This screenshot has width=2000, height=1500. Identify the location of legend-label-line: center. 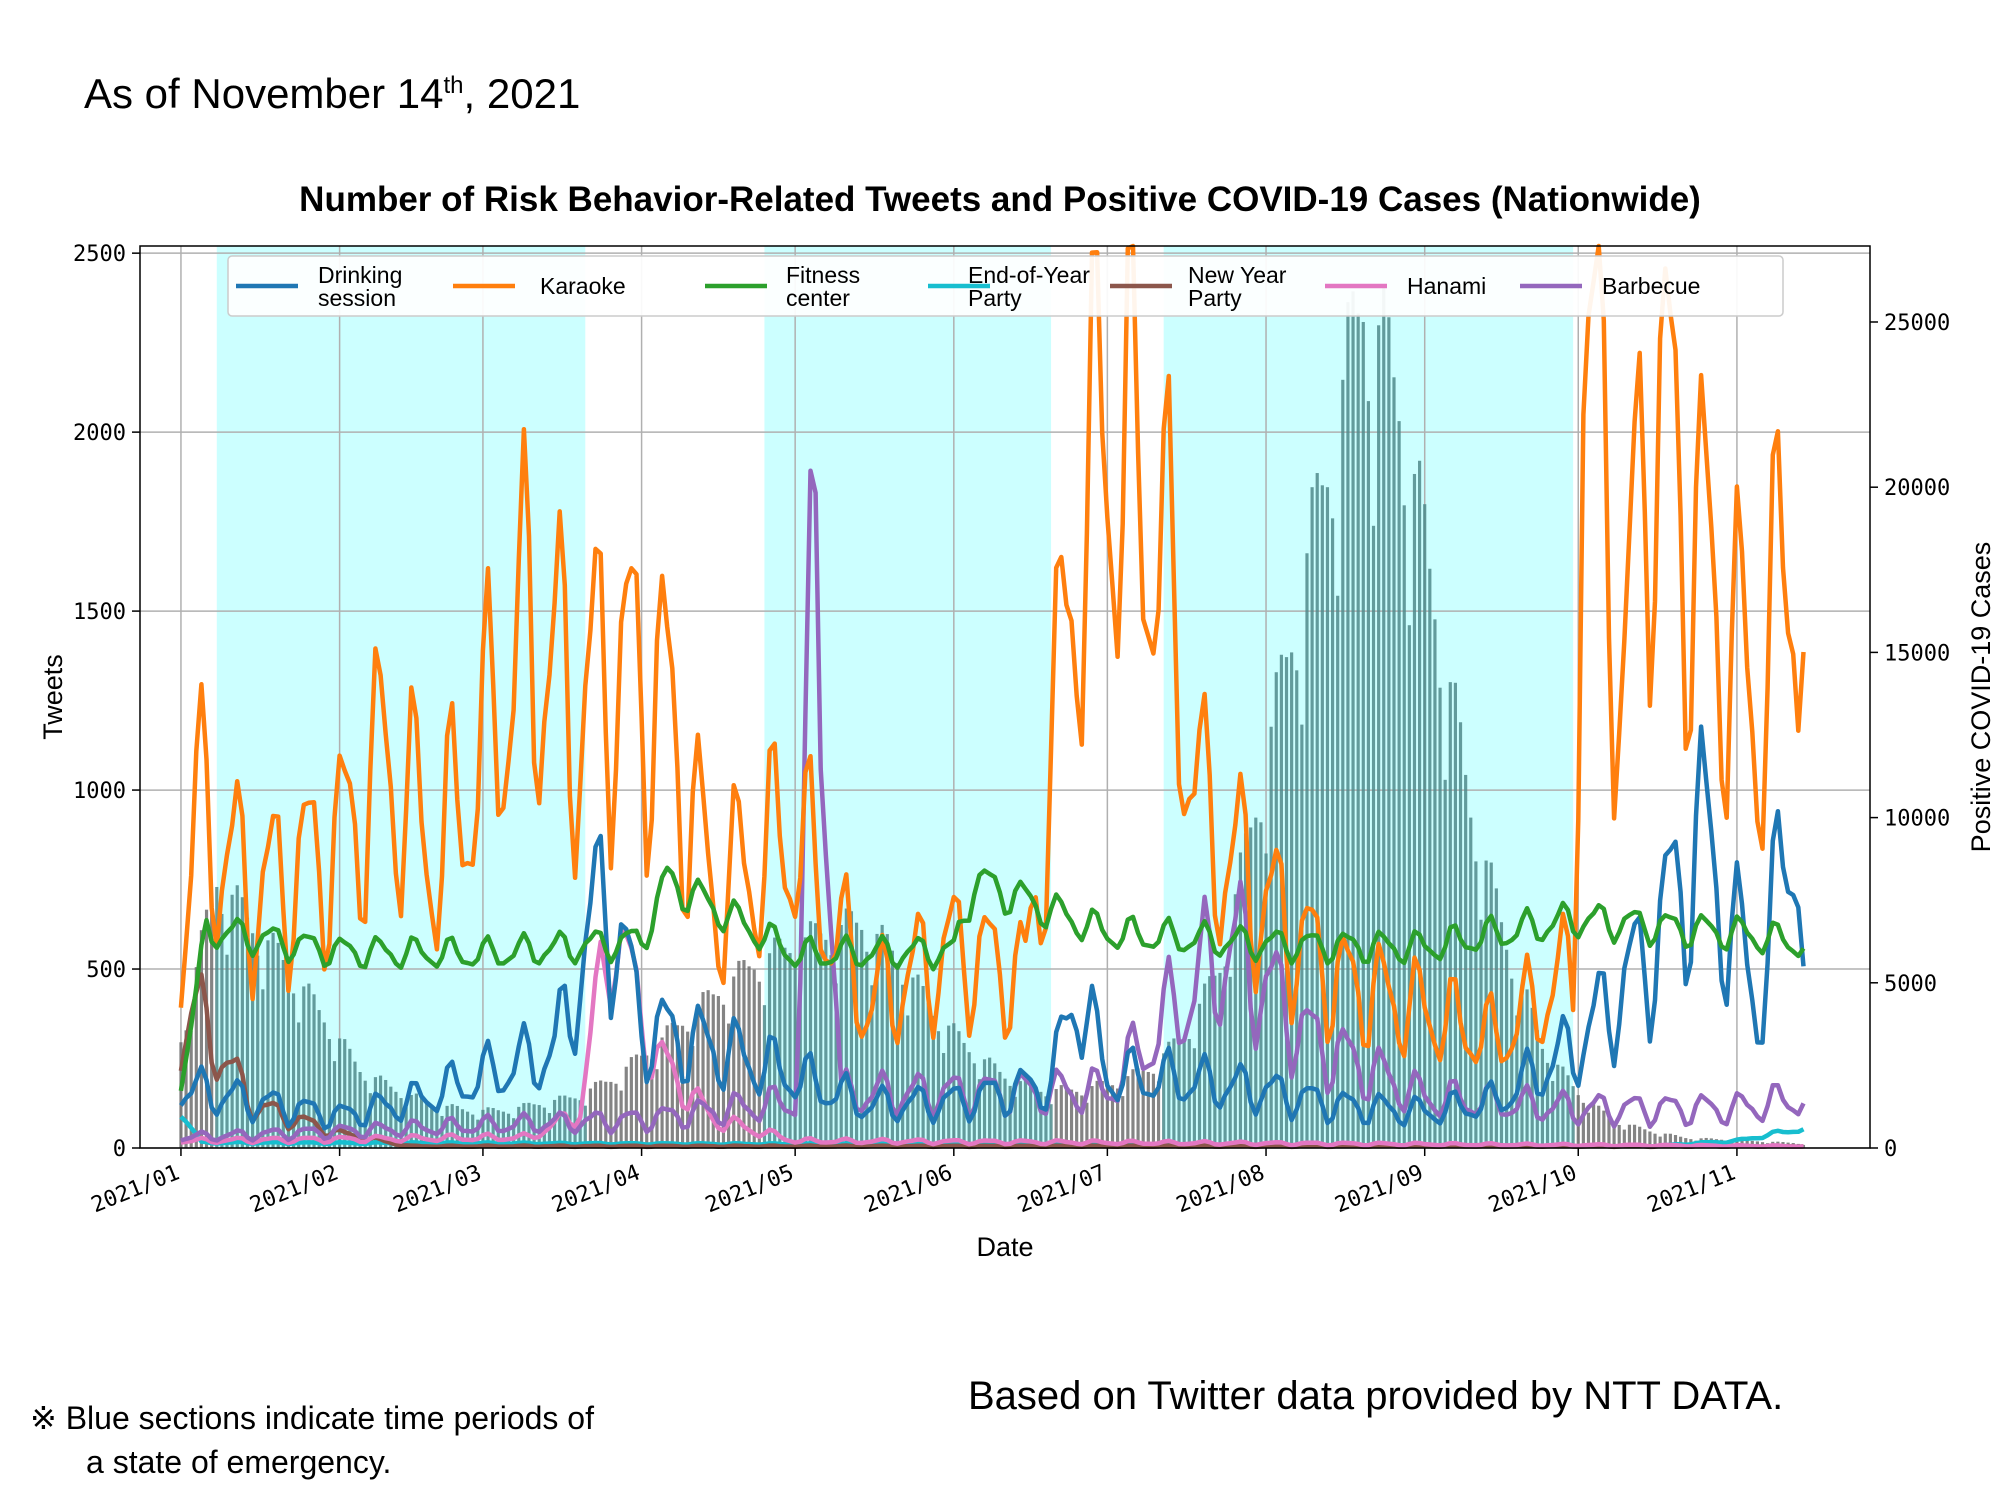
(818, 298).